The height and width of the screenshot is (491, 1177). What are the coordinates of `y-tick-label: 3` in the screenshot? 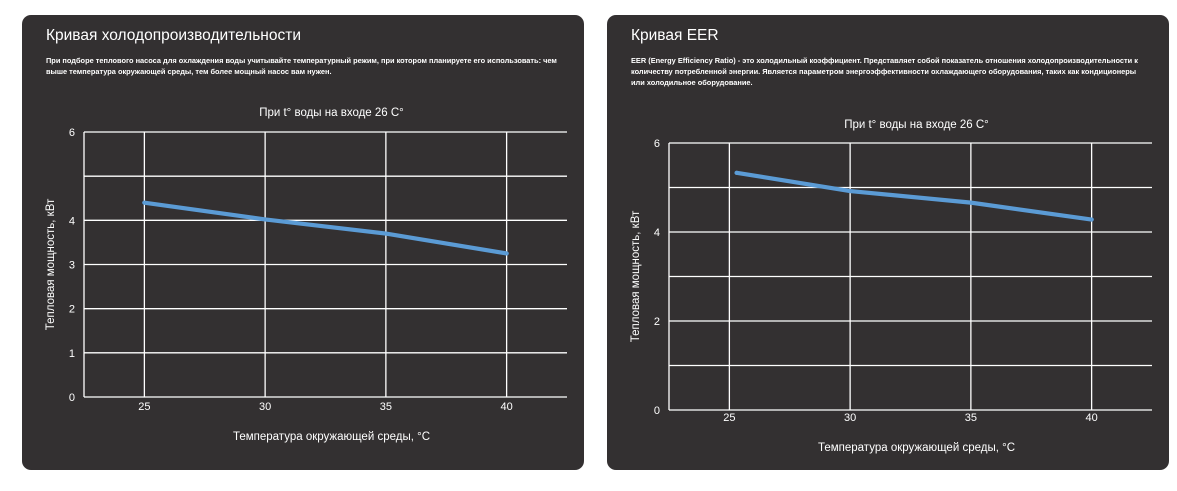 It's located at (72, 266).